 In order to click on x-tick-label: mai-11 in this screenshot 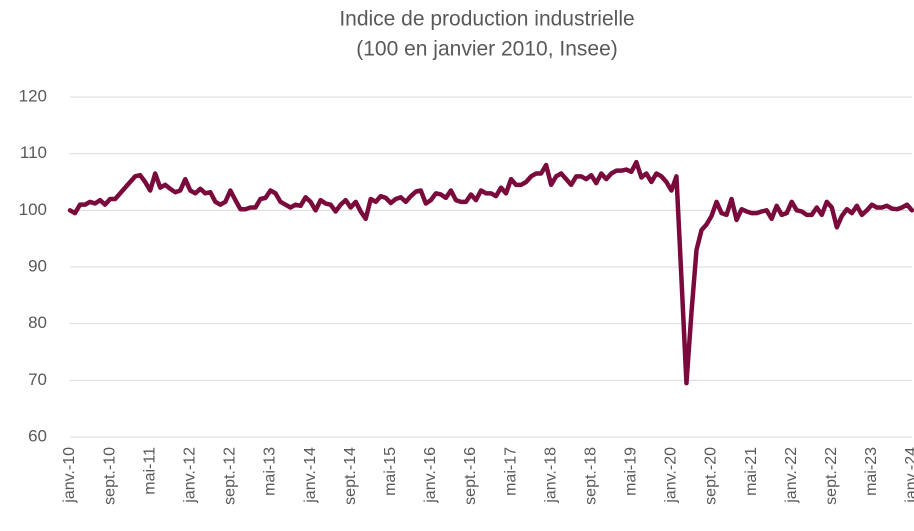, I will do `click(149, 471)`.